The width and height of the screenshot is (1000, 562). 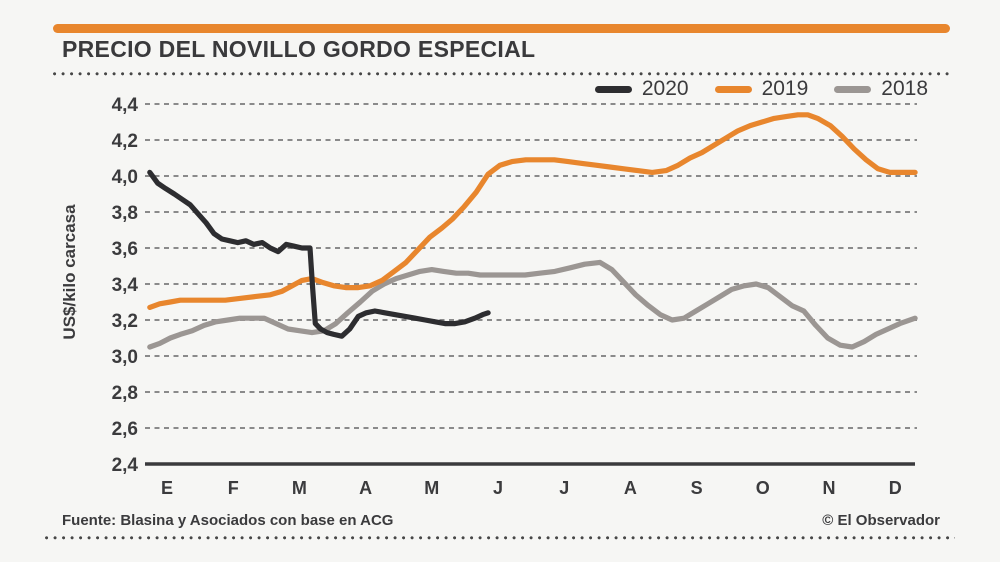 I want to click on y-tick-label: 3,0, so click(x=125, y=357).